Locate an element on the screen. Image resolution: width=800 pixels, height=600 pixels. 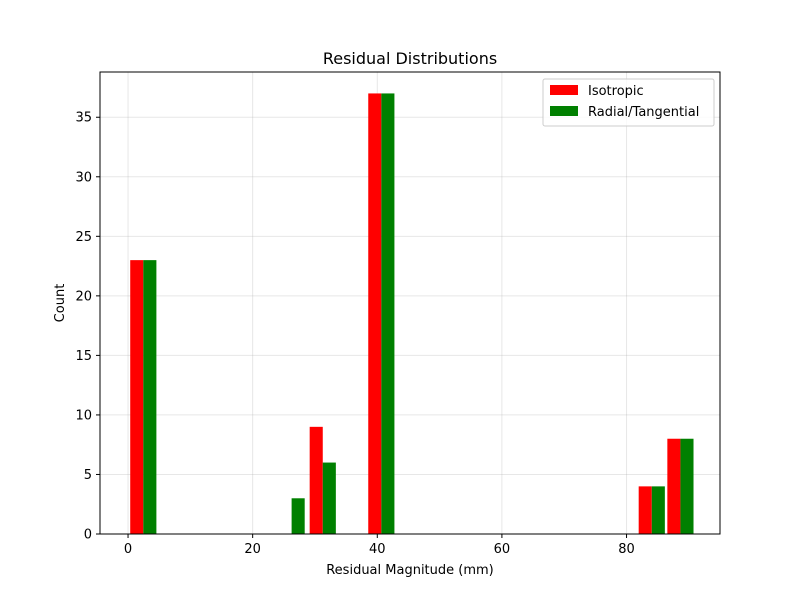
x-tick-label: 80 is located at coordinates (626, 549).